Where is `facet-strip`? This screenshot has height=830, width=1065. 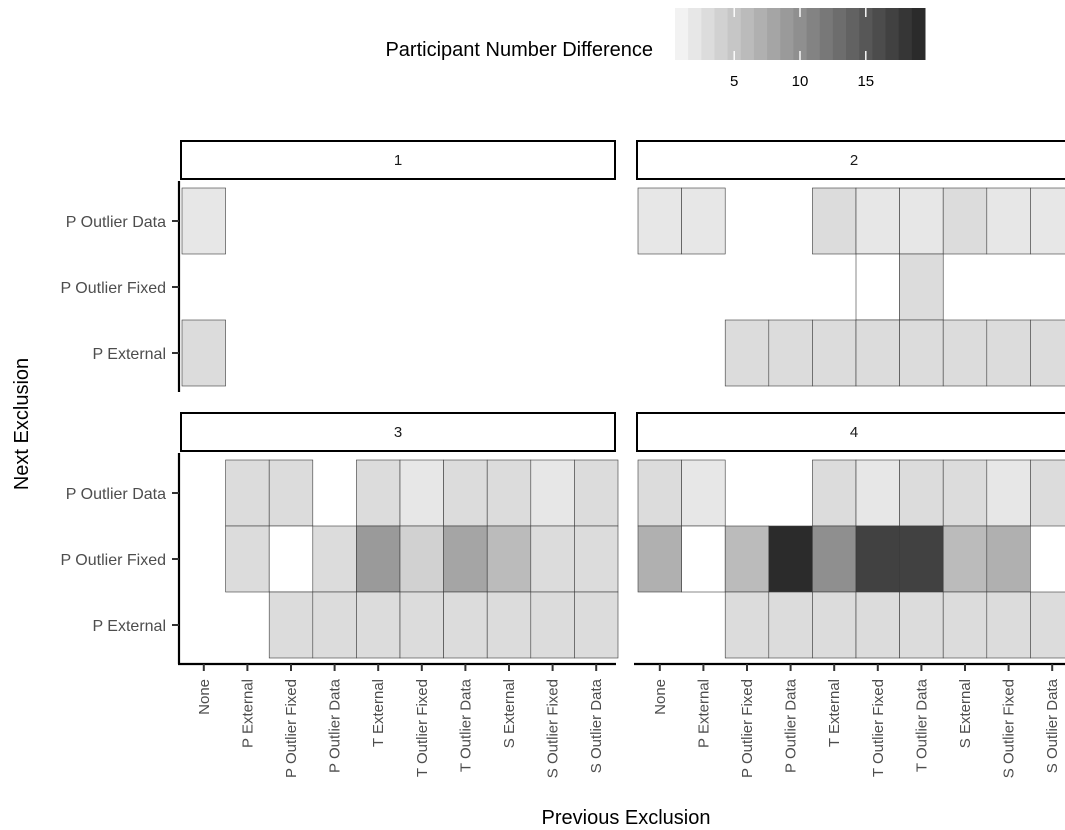
facet-strip is located at coordinates (850, 432).